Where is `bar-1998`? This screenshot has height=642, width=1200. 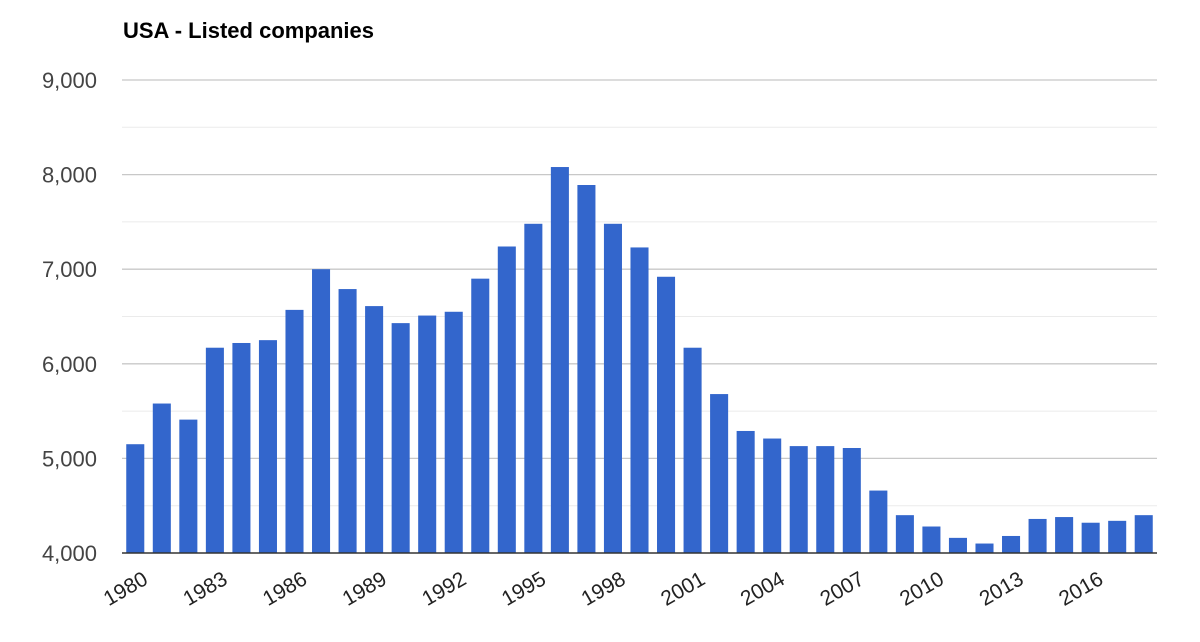 bar-1998 is located at coordinates (612, 388).